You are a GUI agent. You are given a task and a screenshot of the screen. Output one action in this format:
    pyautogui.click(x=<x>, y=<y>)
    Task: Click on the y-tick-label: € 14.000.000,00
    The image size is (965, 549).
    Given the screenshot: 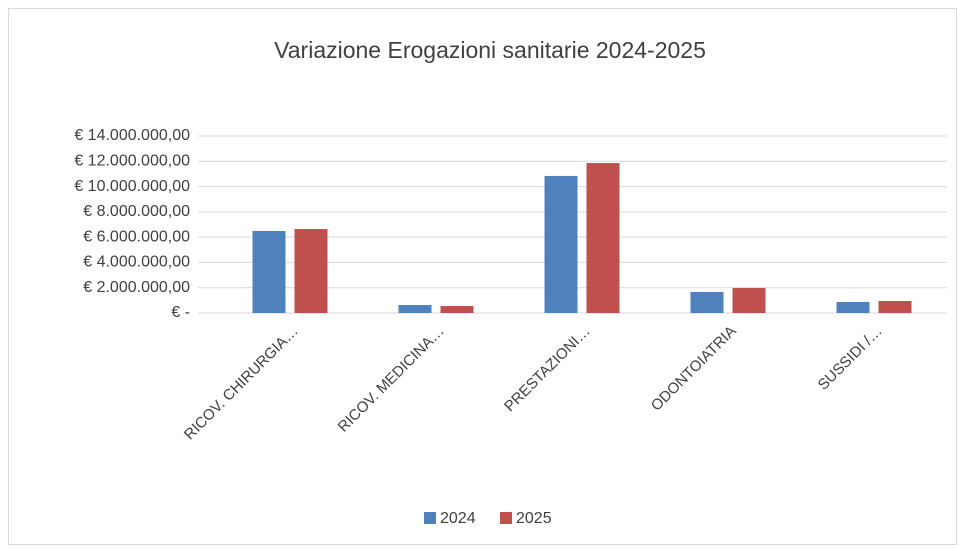 What is the action you would take?
    pyautogui.click(x=132, y=135)
    